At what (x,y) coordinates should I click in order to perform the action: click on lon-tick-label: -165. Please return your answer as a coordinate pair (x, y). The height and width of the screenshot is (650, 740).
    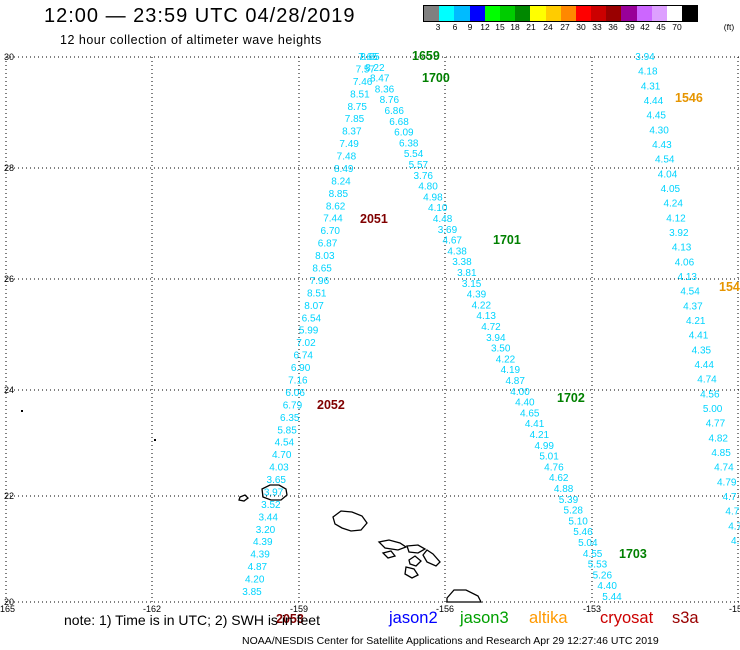
    Looking at the image, I should click on (7, 609).